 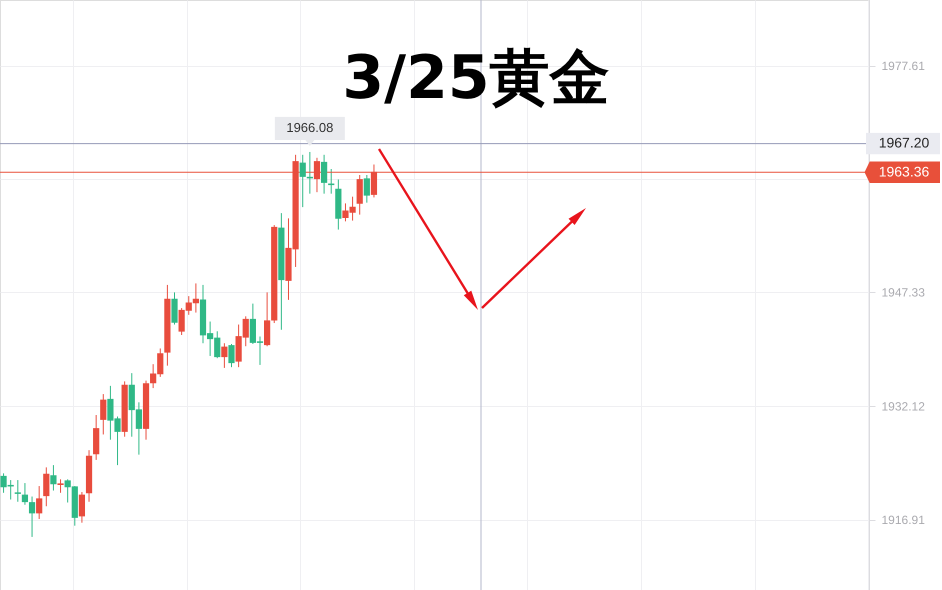 I want to click on ref-line-label: 1963.36, so click(x=904, y=171).